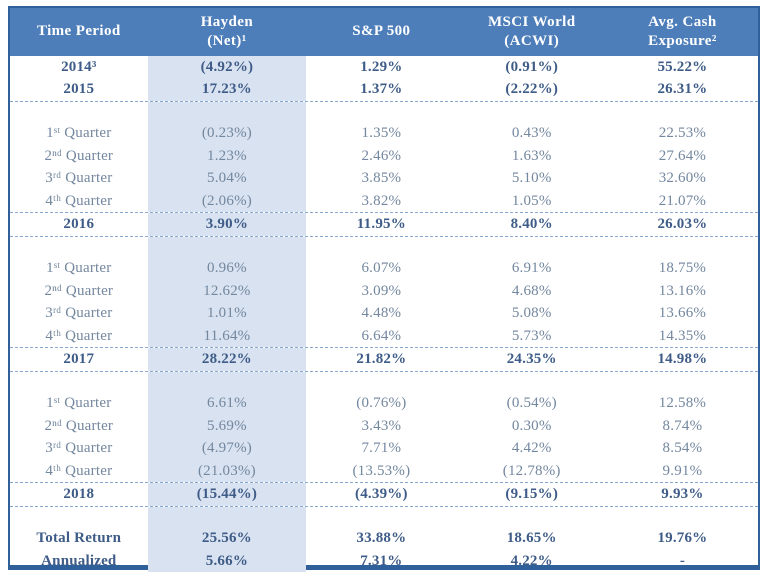  I want to click on table-row: 1ˢᵗ Quarter (0.23%) 1.35% 0.43% 22.53%, so click(384, 134).